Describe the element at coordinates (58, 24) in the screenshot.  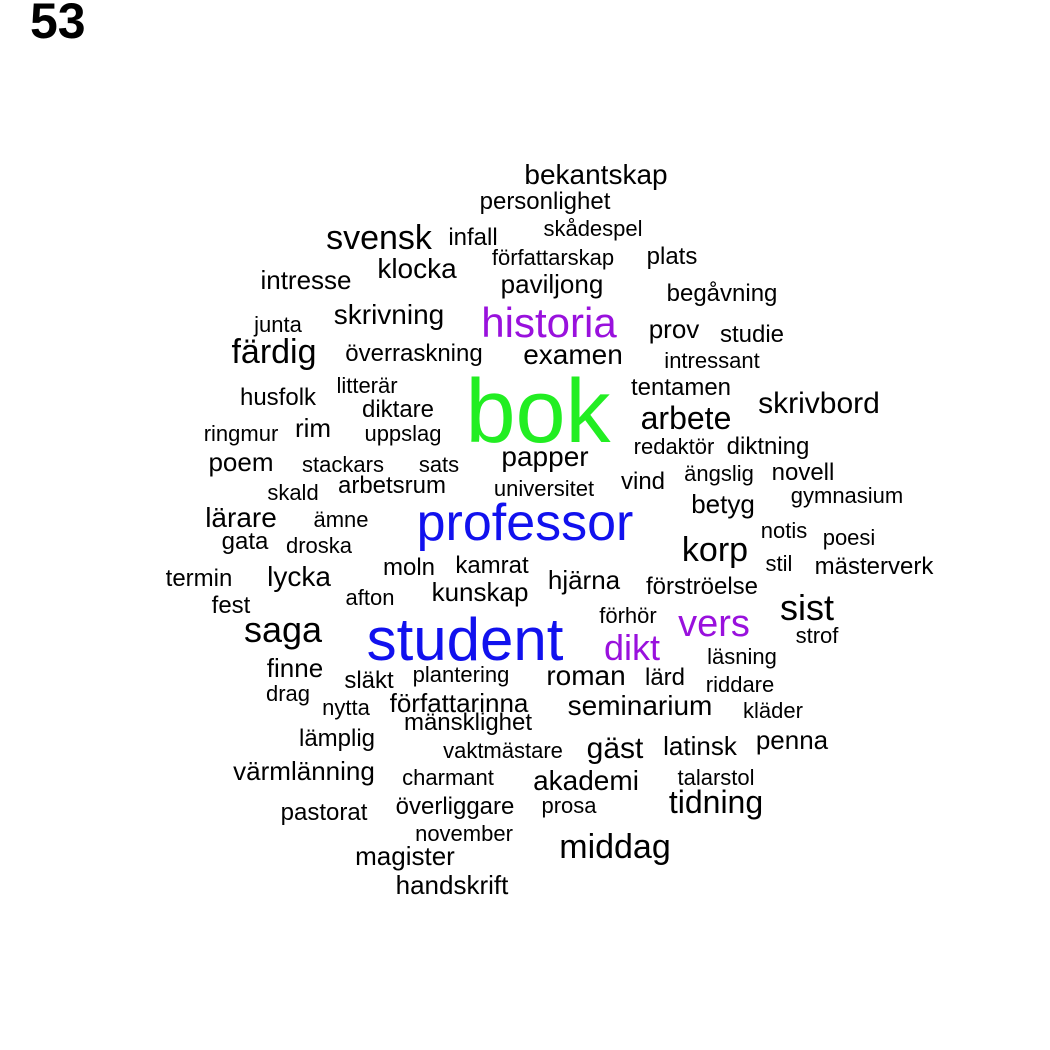
I see `panel-number: 53` at that location.